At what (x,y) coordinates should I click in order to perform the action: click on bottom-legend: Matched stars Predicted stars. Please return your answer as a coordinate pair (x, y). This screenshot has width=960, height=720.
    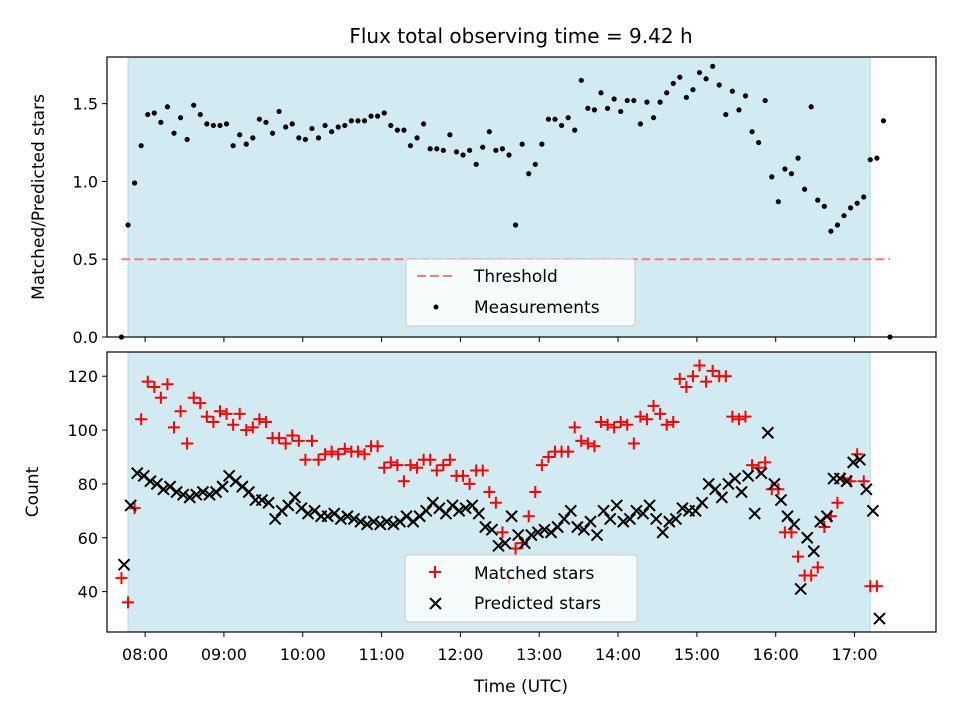
    Looking at the image, I should click on (521, 588).